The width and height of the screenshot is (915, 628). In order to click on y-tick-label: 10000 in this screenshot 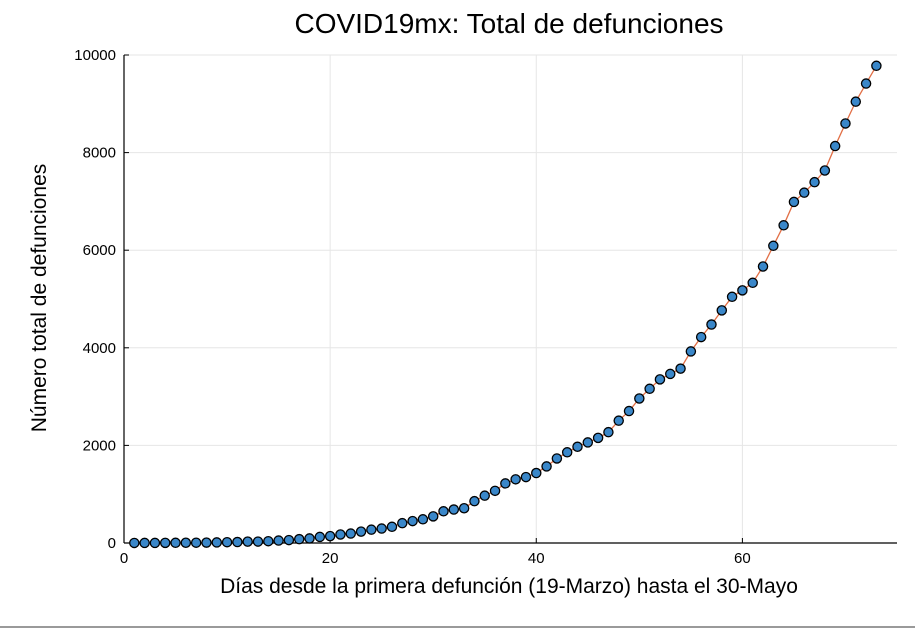, I will do `click(95, 55)`.